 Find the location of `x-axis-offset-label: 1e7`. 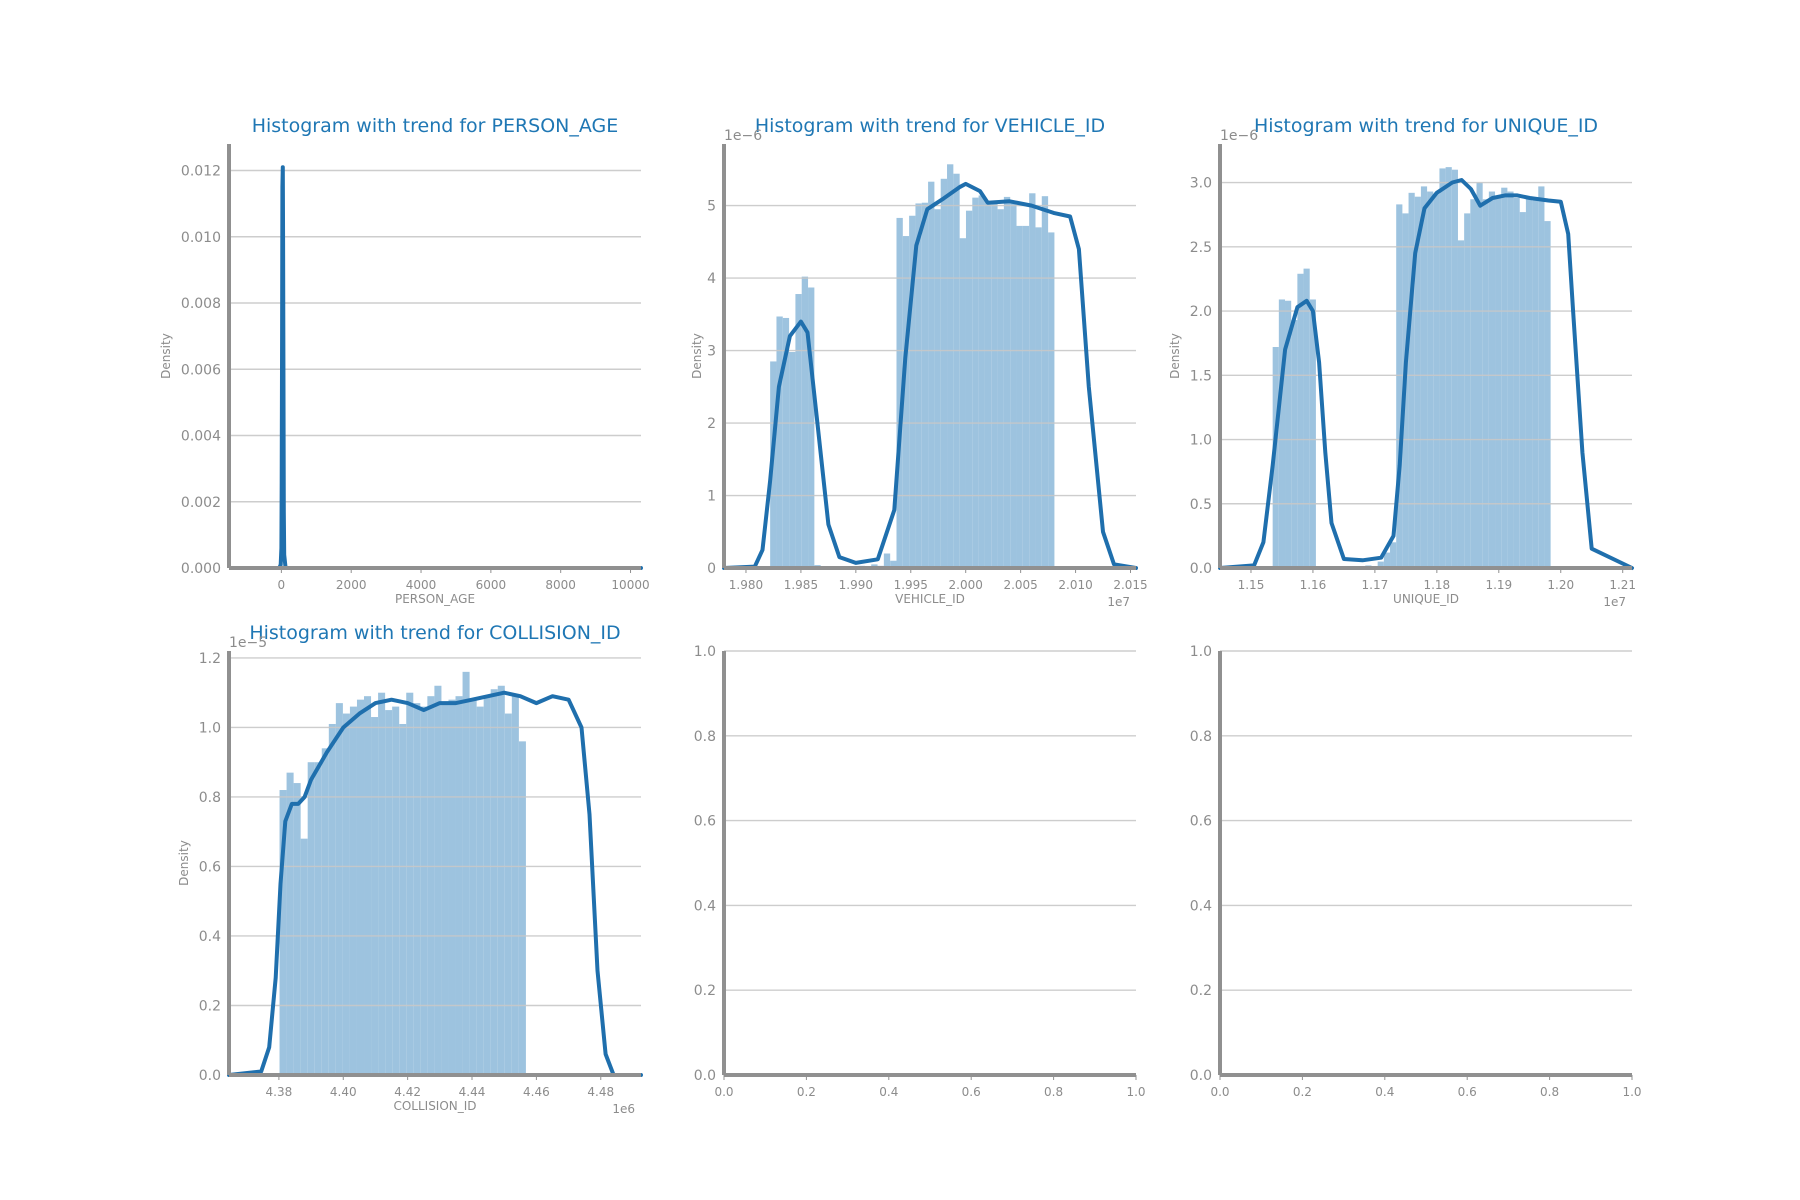

x-axis-offset-label: 1e7 is located at coordinates (1614, 602).